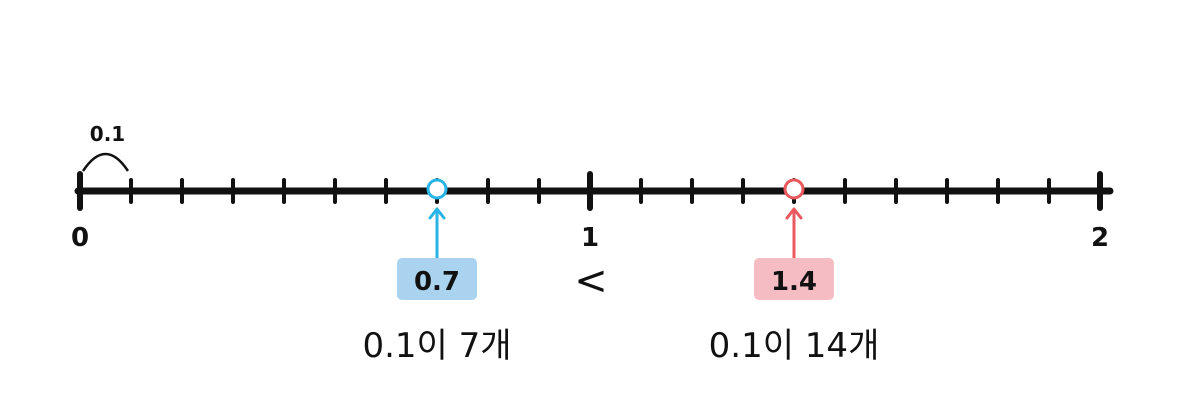 This screenshot has height=415, width=1190. What do you see at coordinates (105, 162) in the screenshot?
I see `interval-arc` at bounding box center [105, 162].